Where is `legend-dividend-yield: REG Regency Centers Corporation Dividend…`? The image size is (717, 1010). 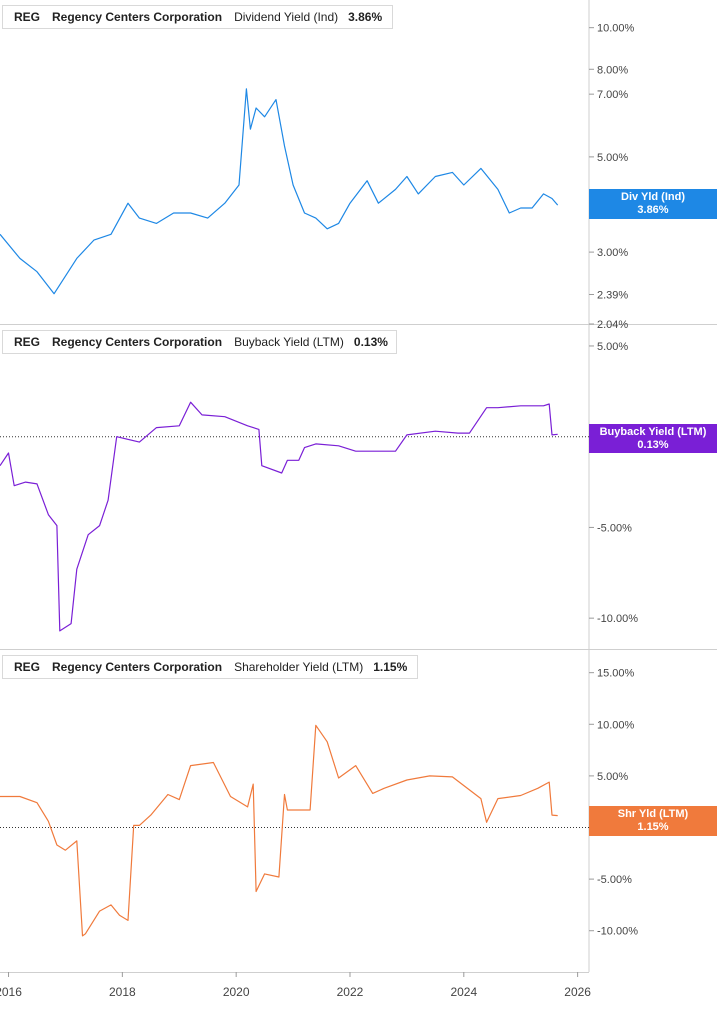
legend-dividend-yield: REG Regency Centers Corporation Dividend… is located at coordinates (197, 17).